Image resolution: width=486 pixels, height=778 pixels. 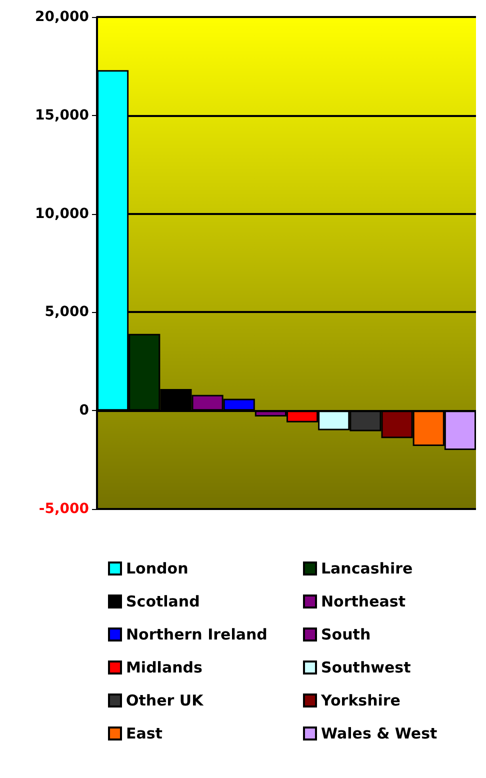 What do you see at coordinates (144, 733) in the screenshot?
I see `legend-label: East` at bounding box center [144, 733].